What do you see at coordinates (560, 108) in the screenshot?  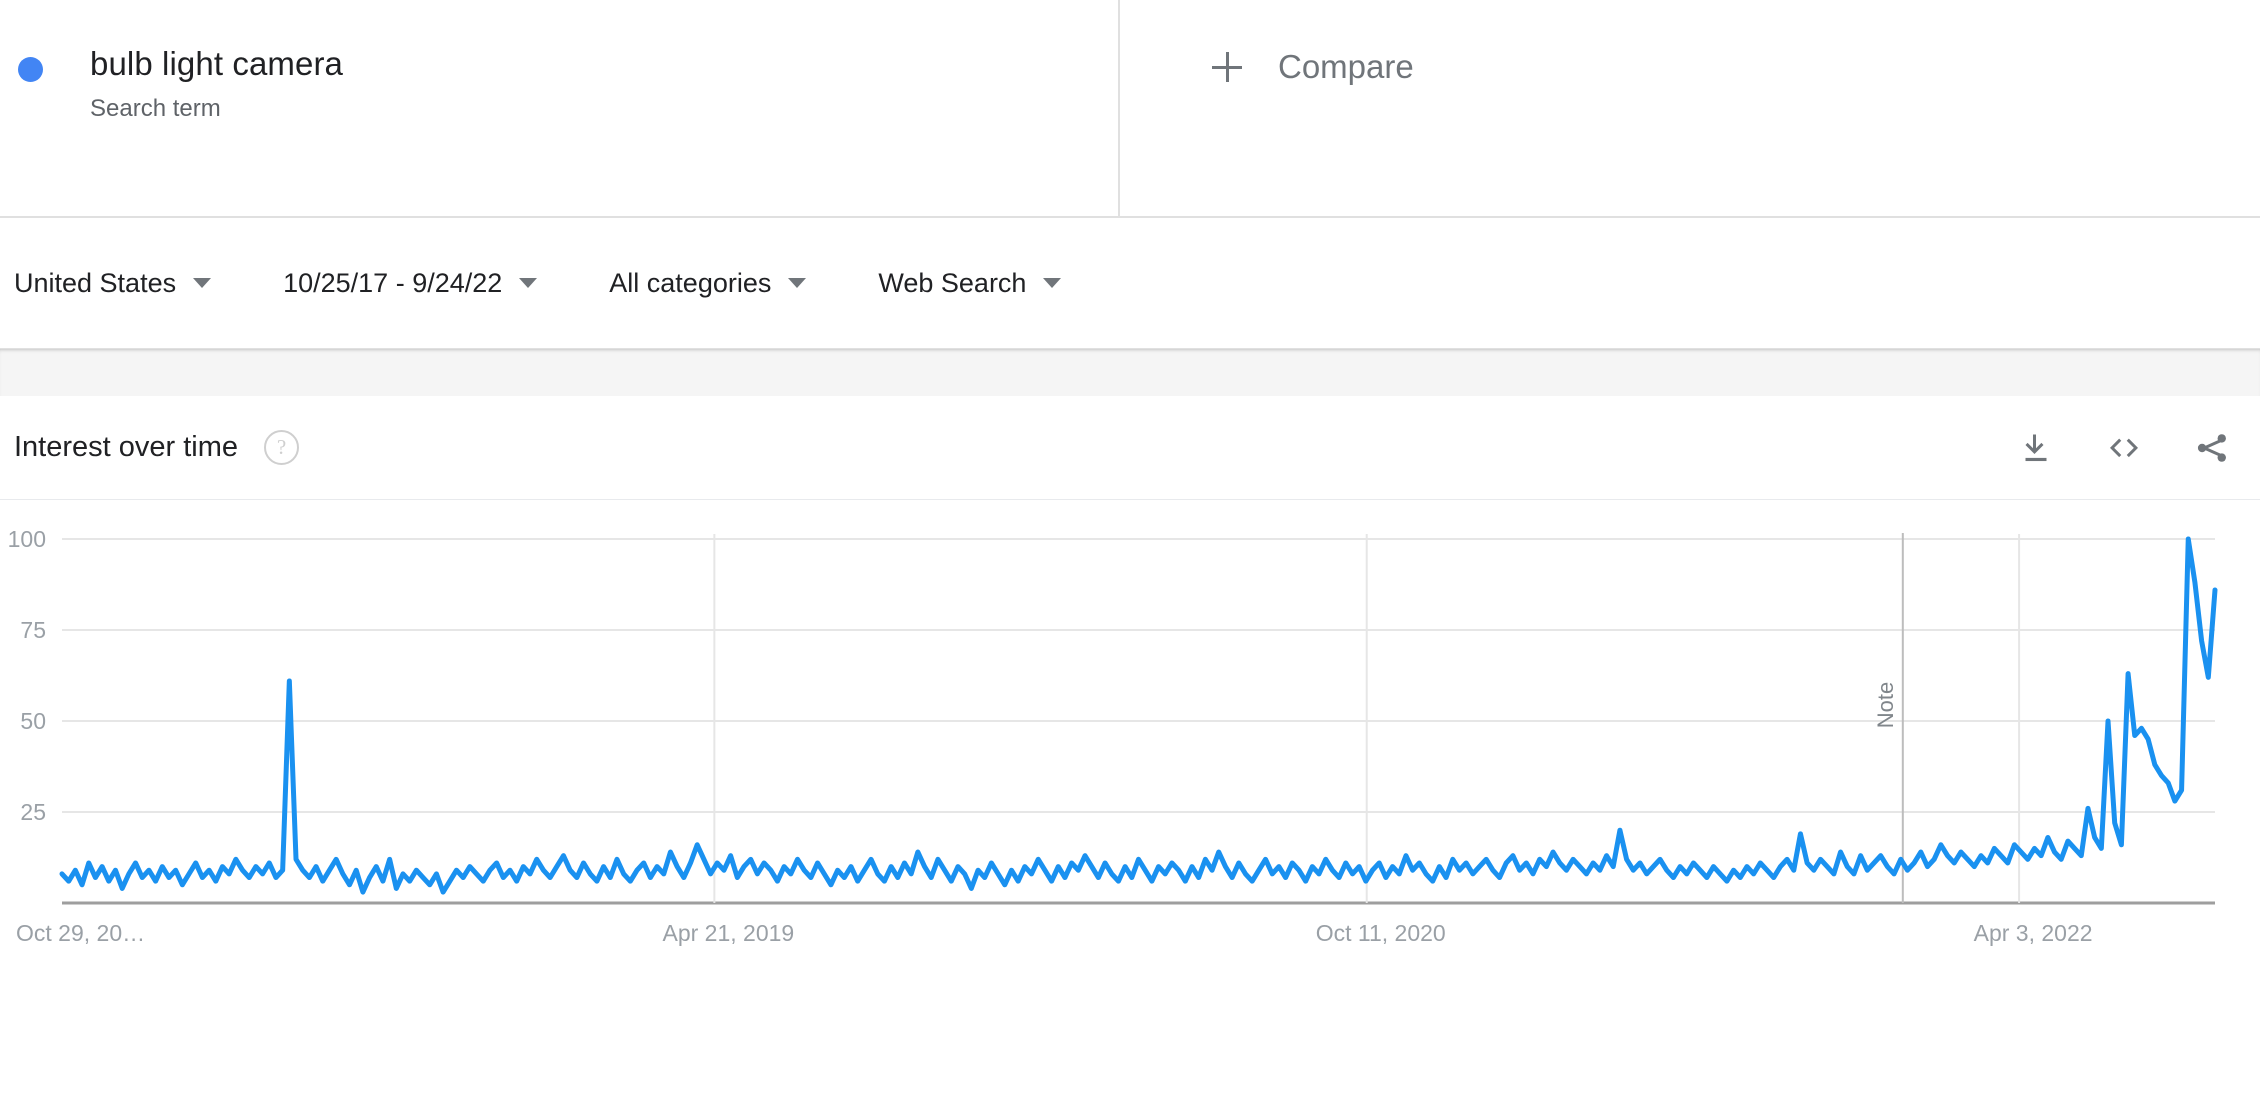 I see `search-term-card: bulb light camera Search term` at bounding box center [560, 108].